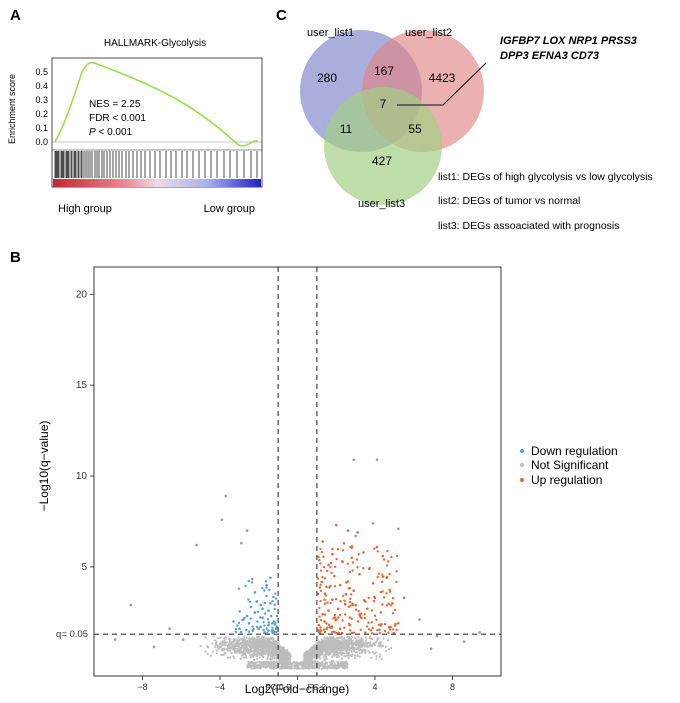 This screenshot has width=680, height=703. Describe the element at coordinates (41, 72) in the screenshot. I see `gsea-ytick: 0.5` at that location.